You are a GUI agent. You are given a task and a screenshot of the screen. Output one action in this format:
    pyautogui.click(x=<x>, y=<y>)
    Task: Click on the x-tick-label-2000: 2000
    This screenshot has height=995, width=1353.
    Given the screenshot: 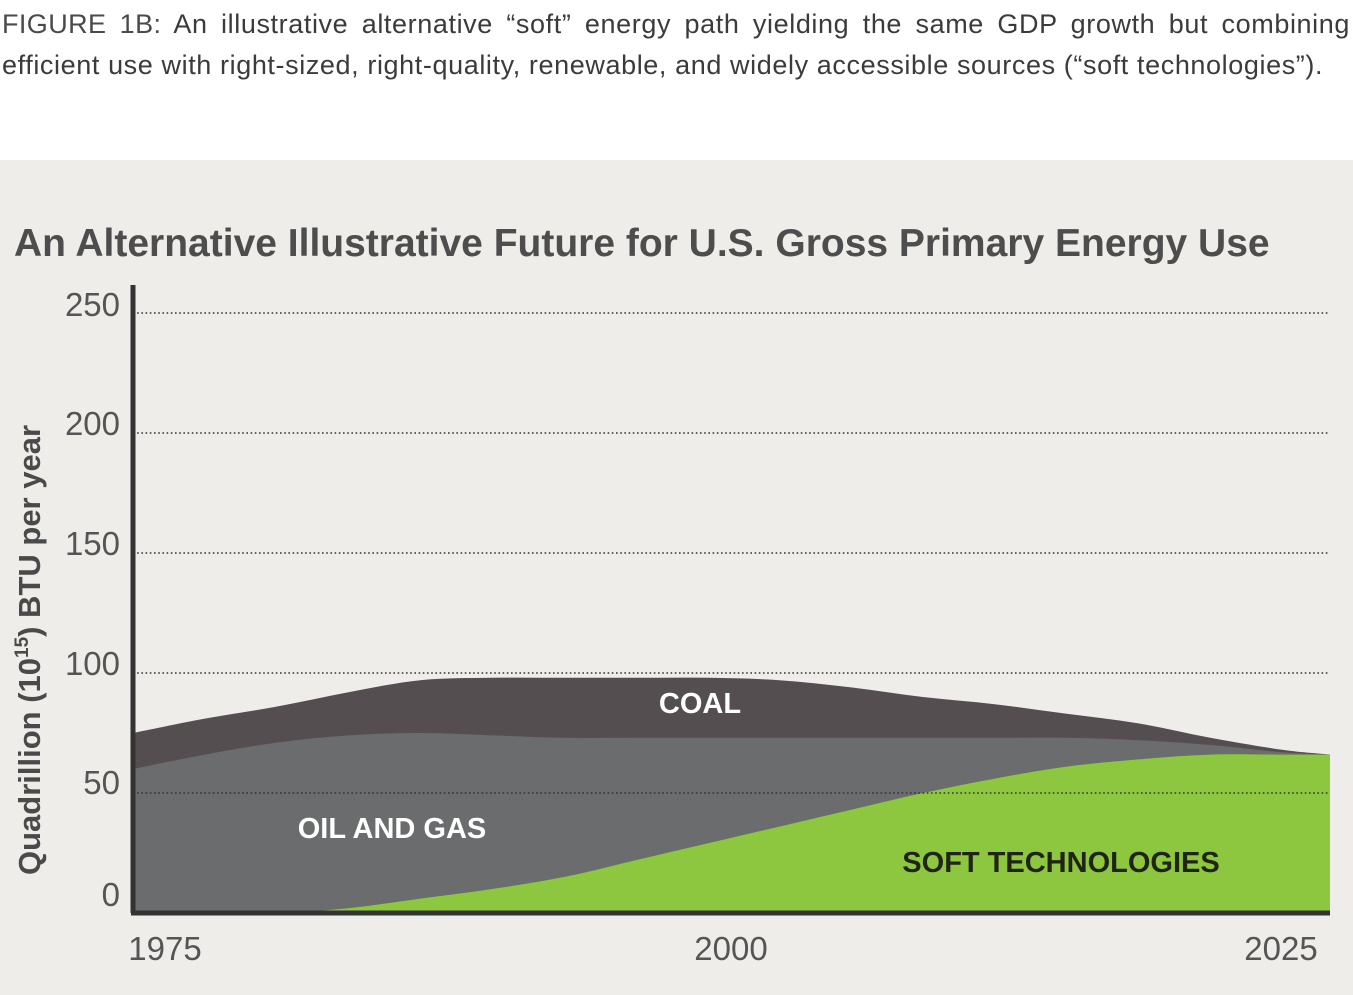 What is the action you would take?
    pyautogui.click(x=730, y=948)
    